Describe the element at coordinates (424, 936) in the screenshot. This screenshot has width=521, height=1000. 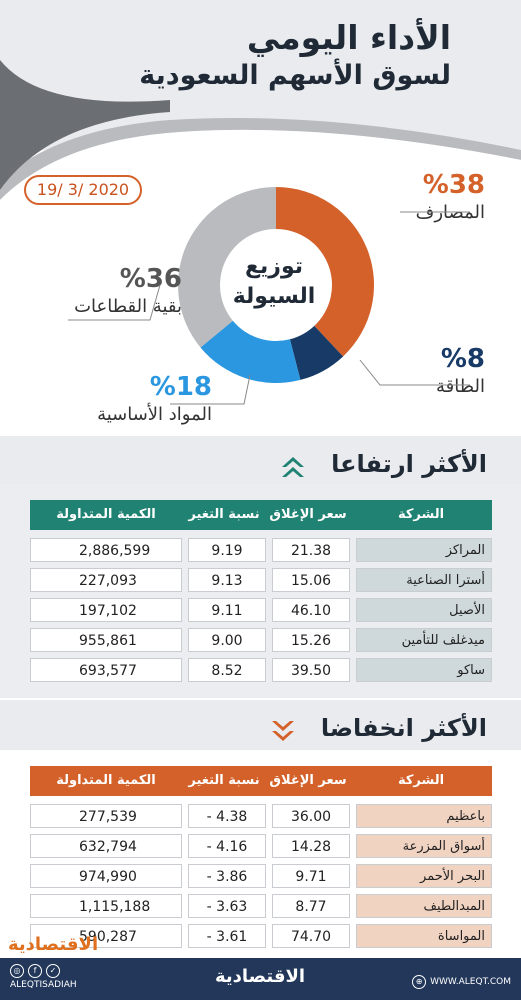
I see `cell-name: المواساة` at that location.